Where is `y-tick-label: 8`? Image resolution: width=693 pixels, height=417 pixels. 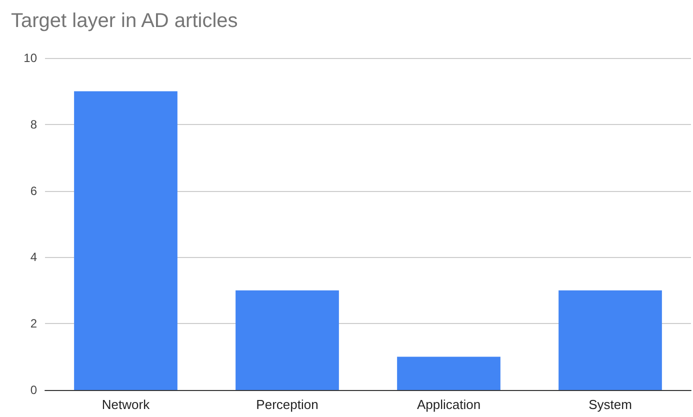 y-tick-label: 8 is located at coordinates (34, 124).